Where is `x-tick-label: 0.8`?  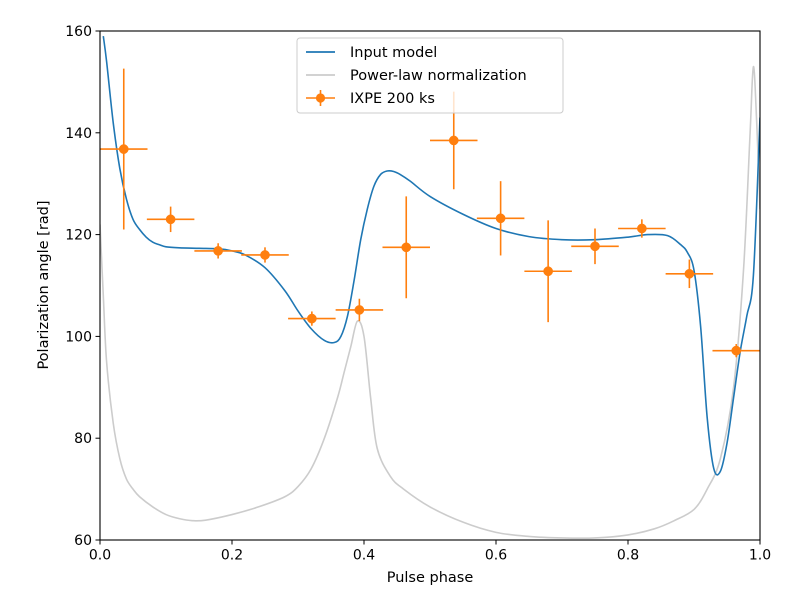 x-tick-label: 0.8 is located at coordinates (628, 556).